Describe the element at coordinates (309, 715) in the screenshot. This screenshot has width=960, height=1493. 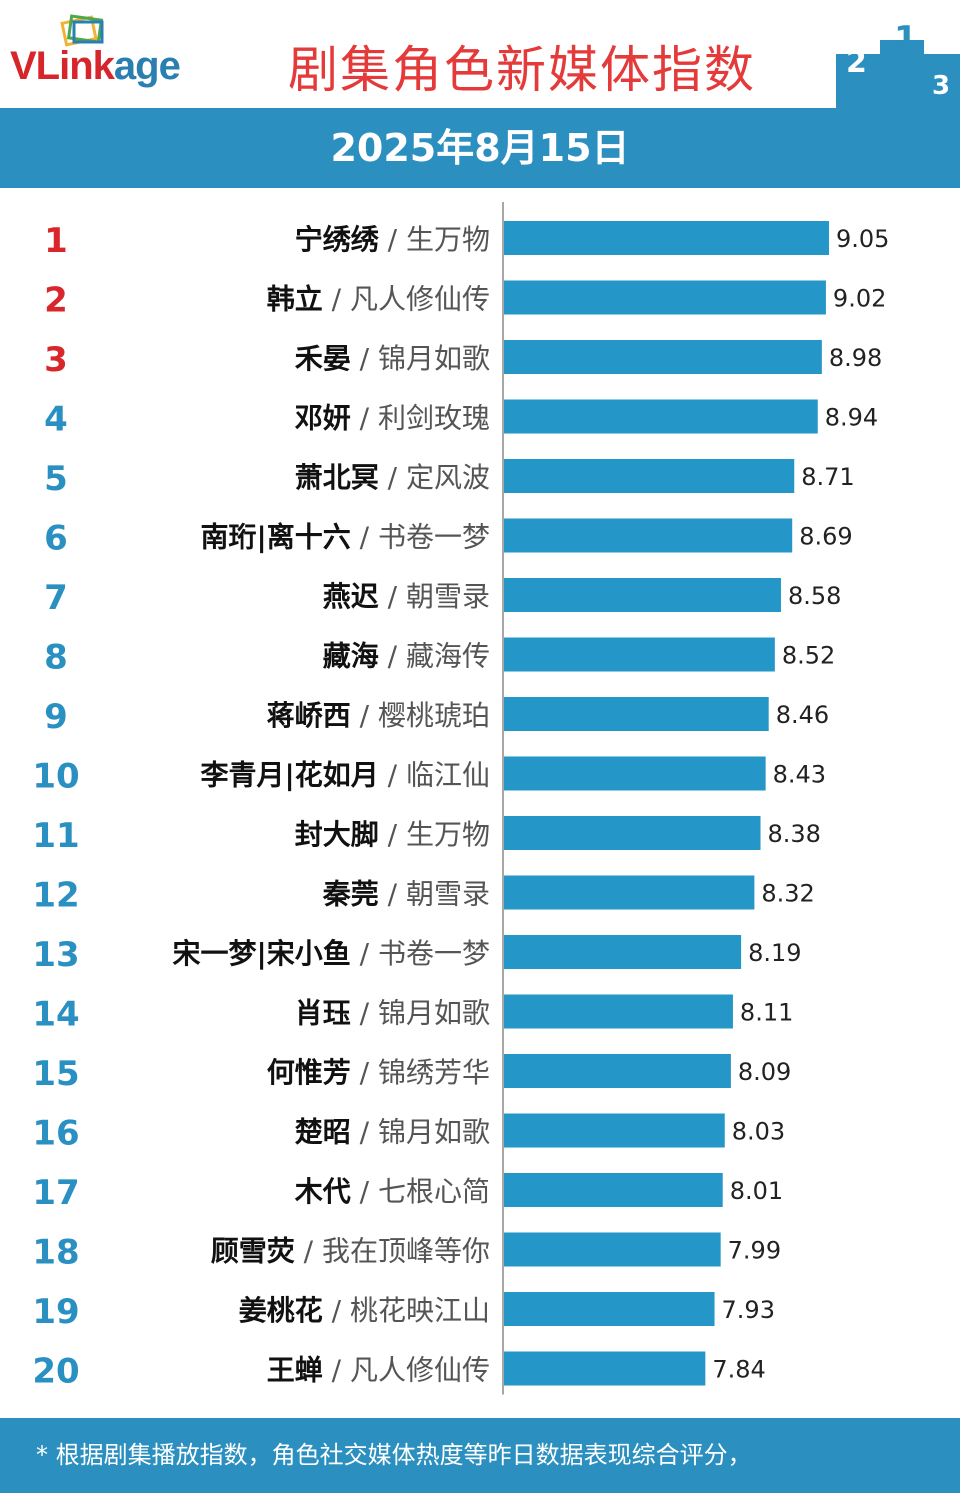
I see `character-name: 蒋峤西` at that location.